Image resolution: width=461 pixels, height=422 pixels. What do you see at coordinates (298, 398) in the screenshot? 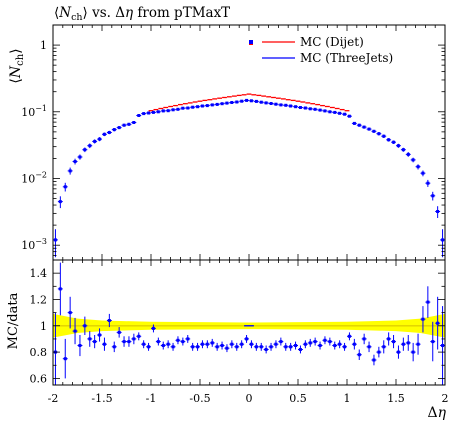
I see `x-tick-label: 0.5` at bounding box center [298, 398].